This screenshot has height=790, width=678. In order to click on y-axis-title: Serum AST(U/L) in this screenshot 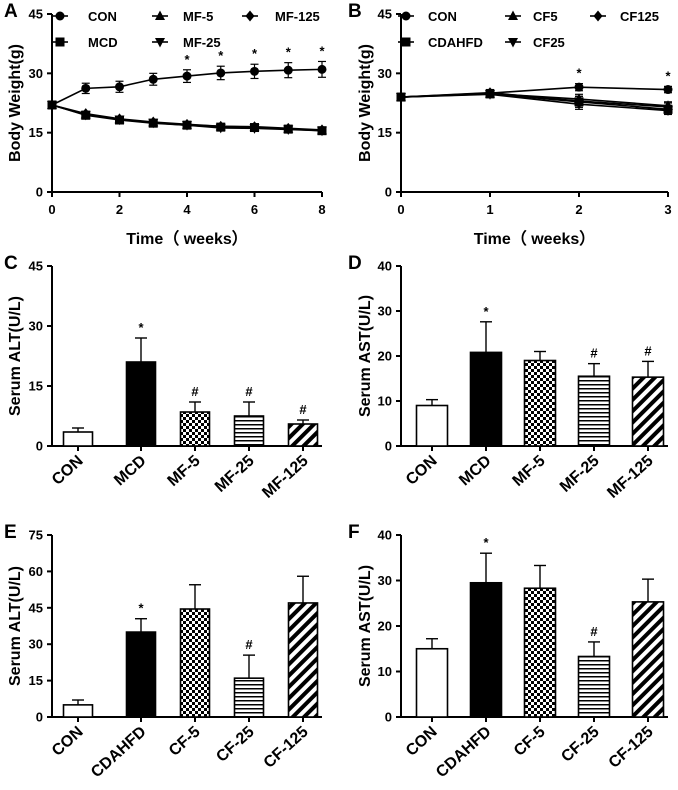, I will do `click(365, 626)`.